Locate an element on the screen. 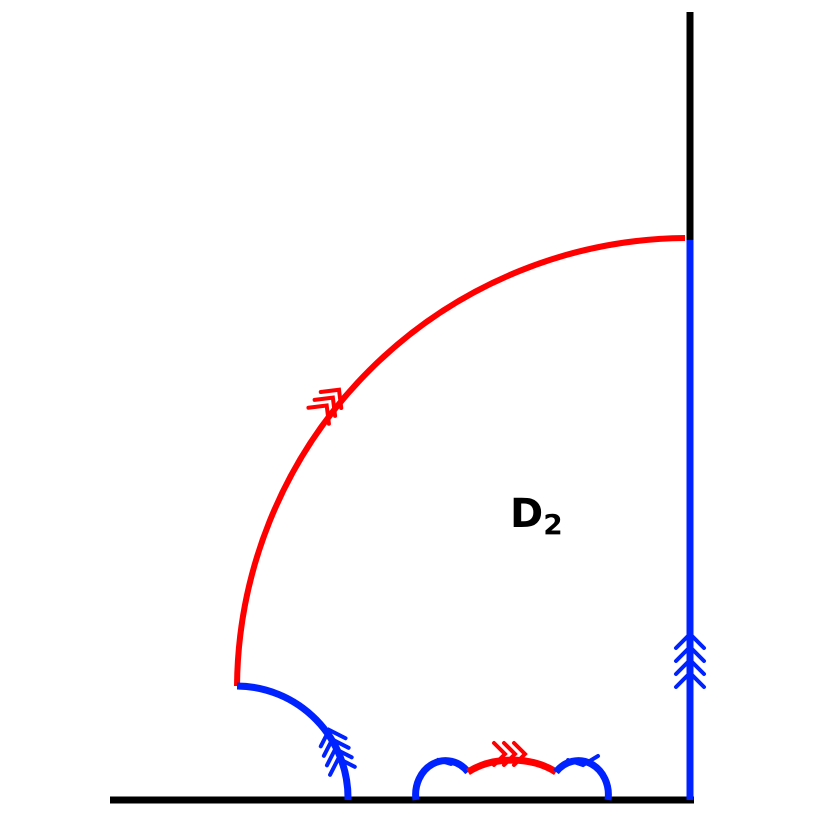 The width and height of the screenshot is (817, 817). region-label-letter: D is located at coordinates (526, 514).